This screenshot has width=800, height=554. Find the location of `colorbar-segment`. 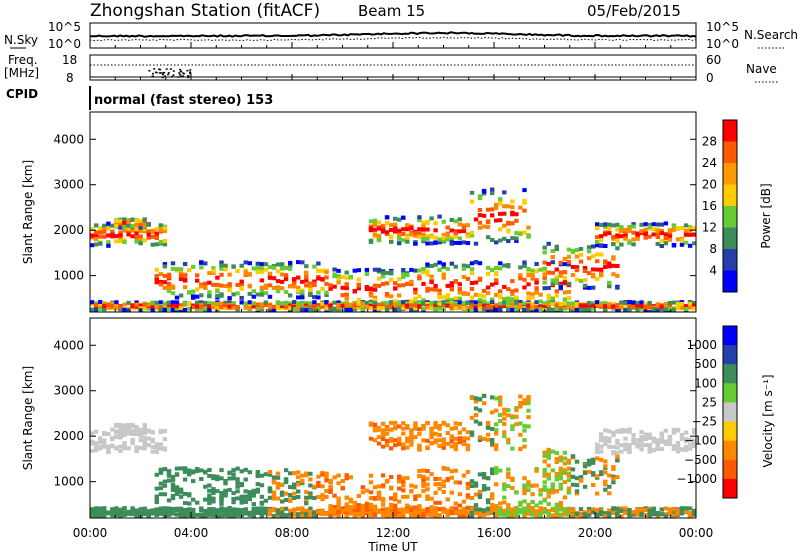

colorbar-segment is located at coordinates (730, 336).